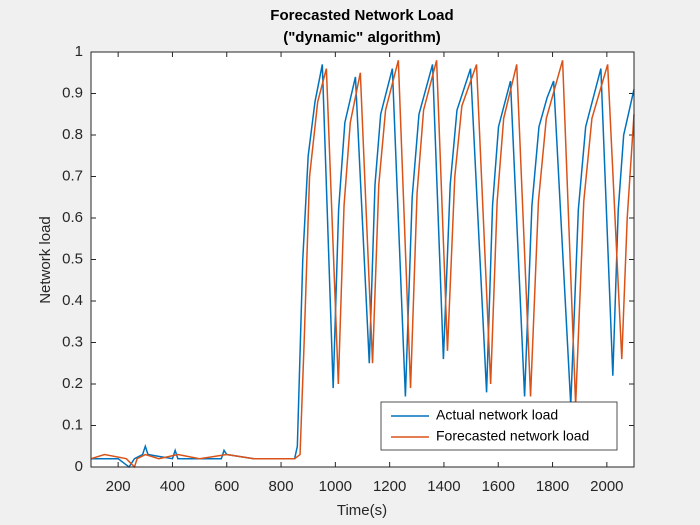 Image resolution: width=700 pixels, height=525 pixels. I want to click on x-tick-label: 400, so click(172, 486).